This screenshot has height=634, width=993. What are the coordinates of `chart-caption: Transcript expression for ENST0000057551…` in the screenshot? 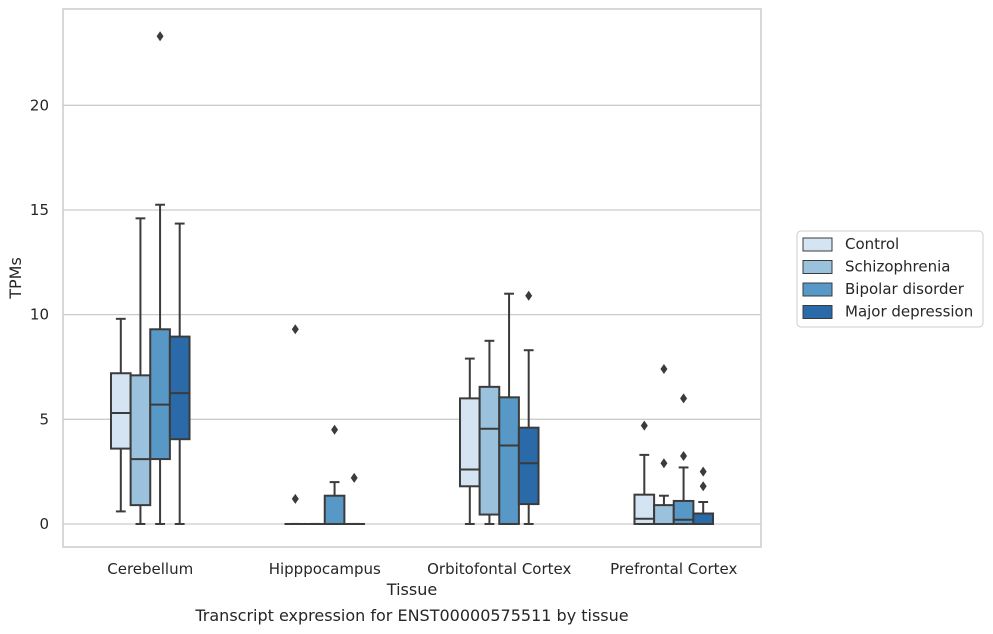 It's located at (411, 615).